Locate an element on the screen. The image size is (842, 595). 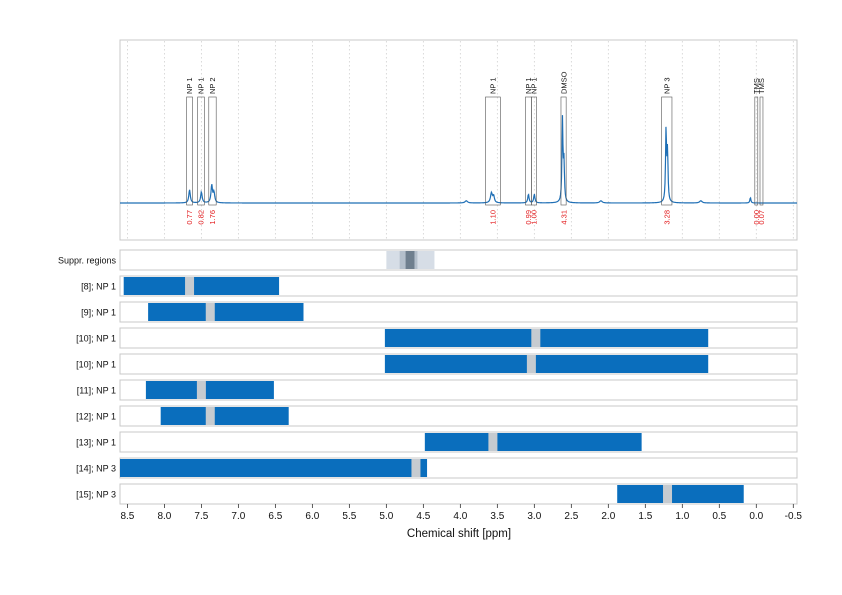
row-label: [11]; NP 1 is located at coordinates (96, 391).